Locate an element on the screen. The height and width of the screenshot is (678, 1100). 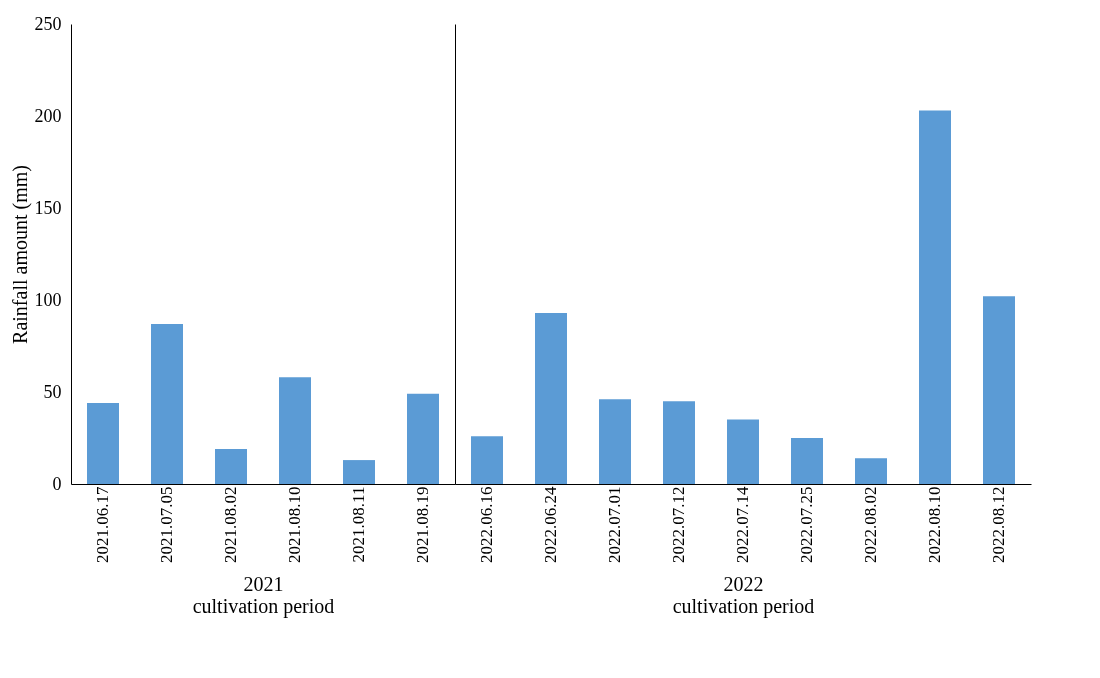
x-tick-label: 2022.07.01 is located at coordinates (614, 524).